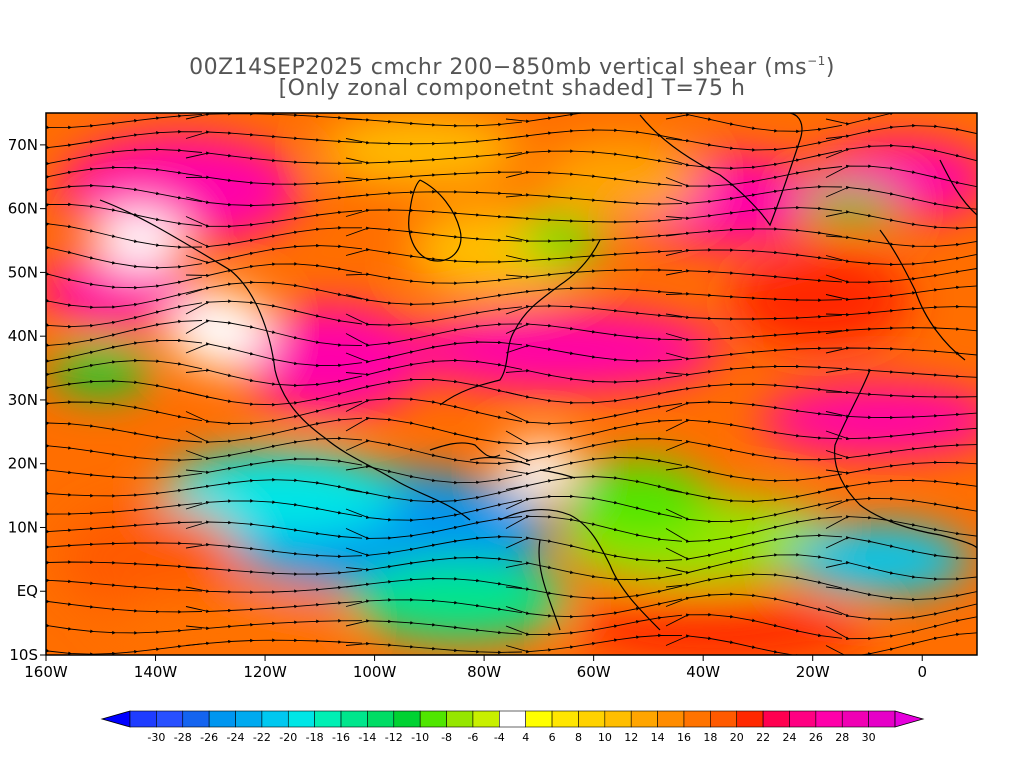 The width and height of the screenshot is (1024, 768). What do you see at coordinates (367, 737) in the screenshot?
I see `colorbar-label: -14` at bounding box center [367, 737].